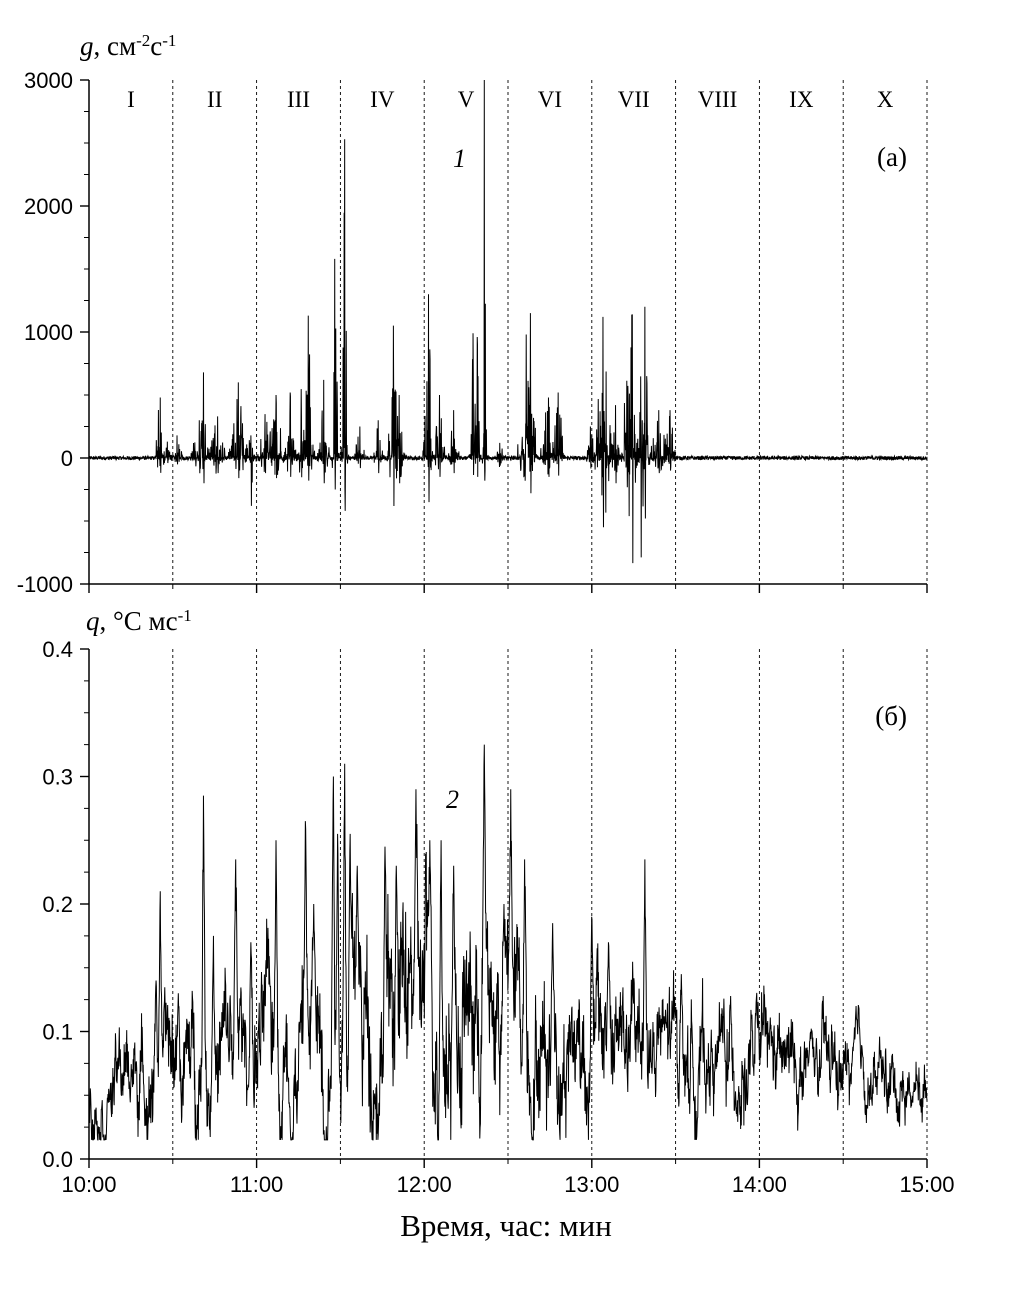  I want to click on interval-label: V, so click(466, 99).